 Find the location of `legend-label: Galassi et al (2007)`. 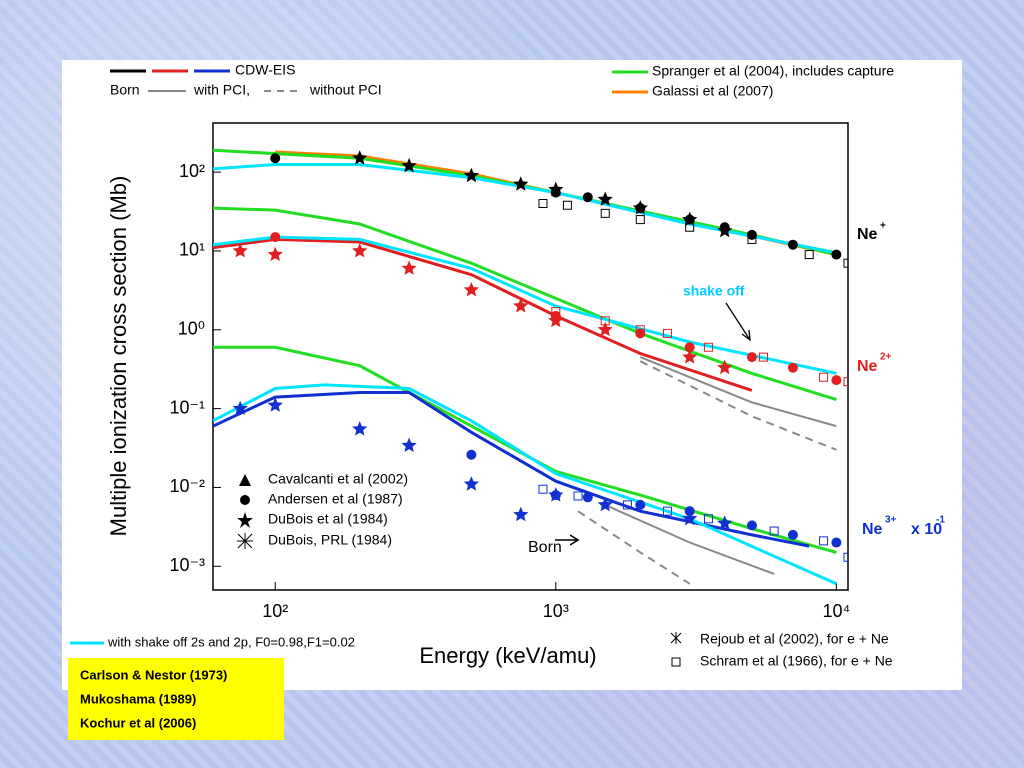

legend-label: Galassi et al (2007) is located at coordinates (712, 91).